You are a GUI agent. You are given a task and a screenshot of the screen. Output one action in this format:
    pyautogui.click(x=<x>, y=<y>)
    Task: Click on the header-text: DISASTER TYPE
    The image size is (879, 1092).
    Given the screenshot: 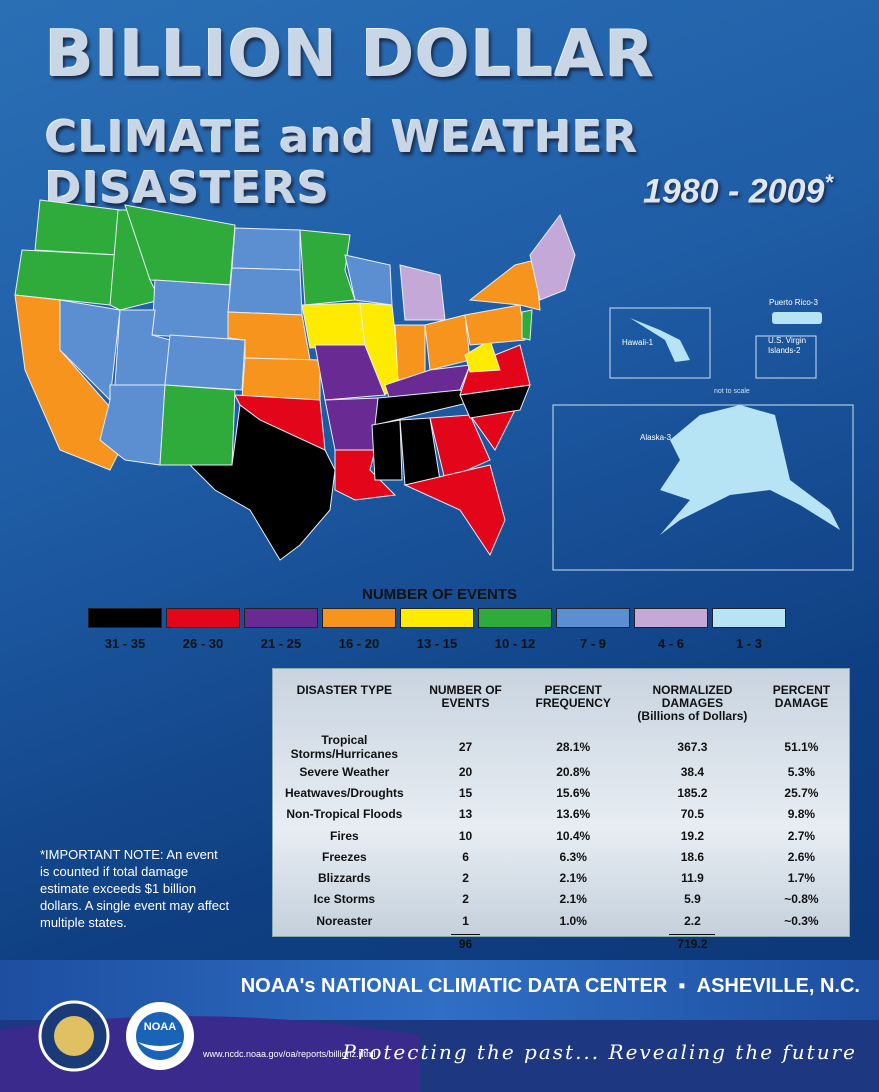 What is the action you would take?
    pyautogui.click(x=344, y=690)
    